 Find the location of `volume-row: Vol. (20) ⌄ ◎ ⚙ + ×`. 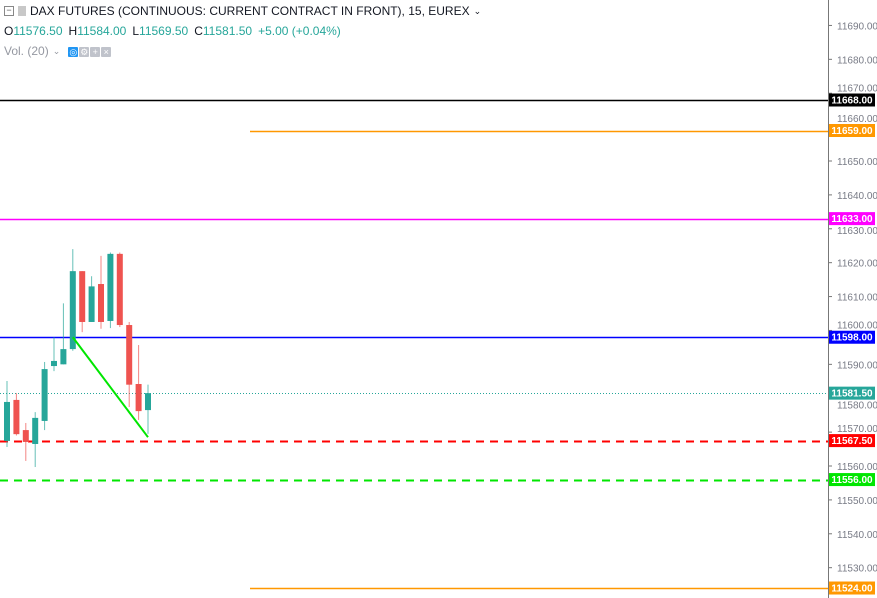

volume-row: Vol. (20) ⌄ ◎ ⚙ + × is located at coordinates (242, 51).